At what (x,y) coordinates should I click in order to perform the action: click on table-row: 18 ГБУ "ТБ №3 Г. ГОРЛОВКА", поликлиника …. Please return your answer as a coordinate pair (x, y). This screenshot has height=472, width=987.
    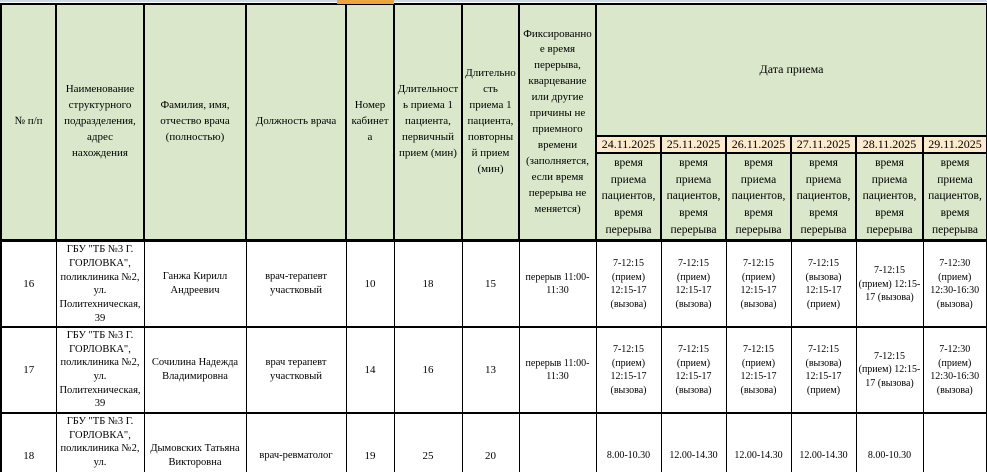
    Looking at the image, I should click on (493, 442).